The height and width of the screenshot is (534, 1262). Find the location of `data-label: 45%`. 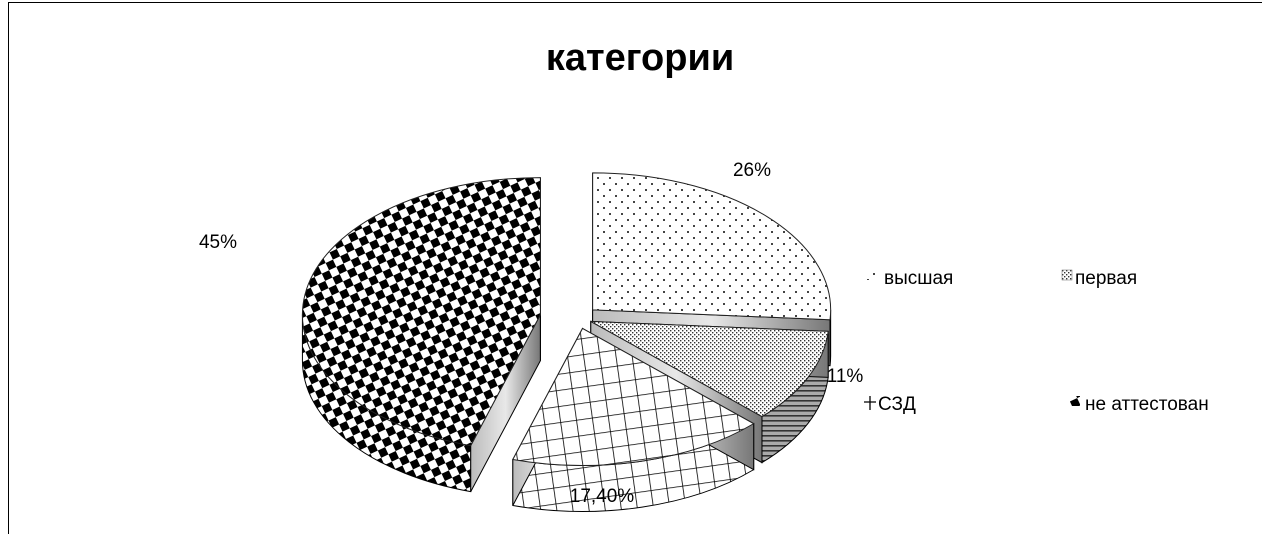

data-label: 45% is located at coordinates (218, 242).